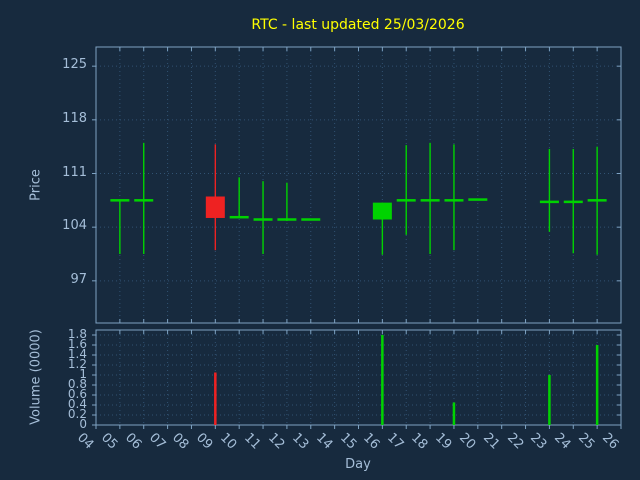  What do you see at coordinates (77, 394) in the screenshot?
I see `volume-tick-label: 0.6` at bounding box center [77, 394].